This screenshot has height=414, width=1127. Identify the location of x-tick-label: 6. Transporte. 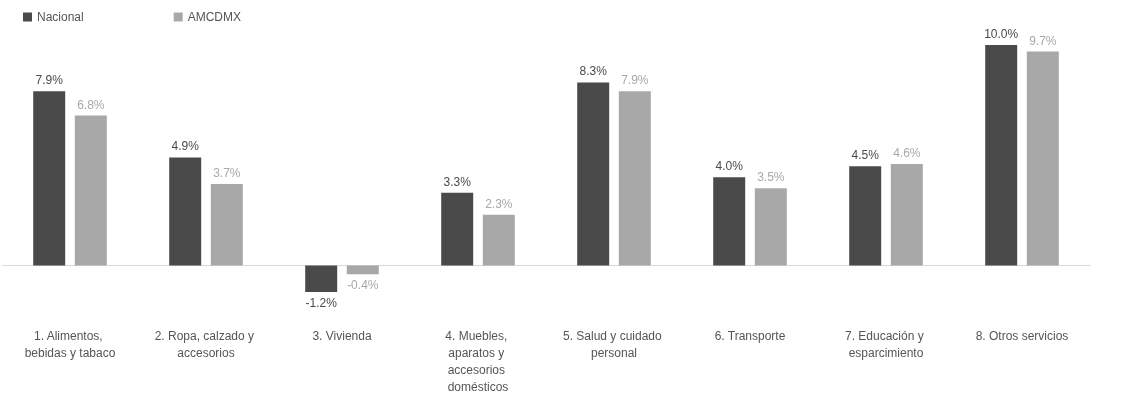
(750, 335).